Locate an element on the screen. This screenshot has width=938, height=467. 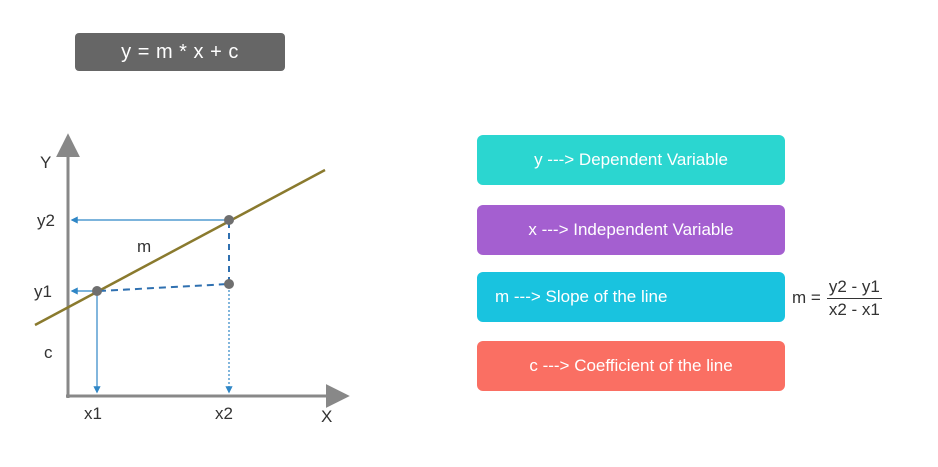
point-x1-y1 is located at coordinates (97, 291).